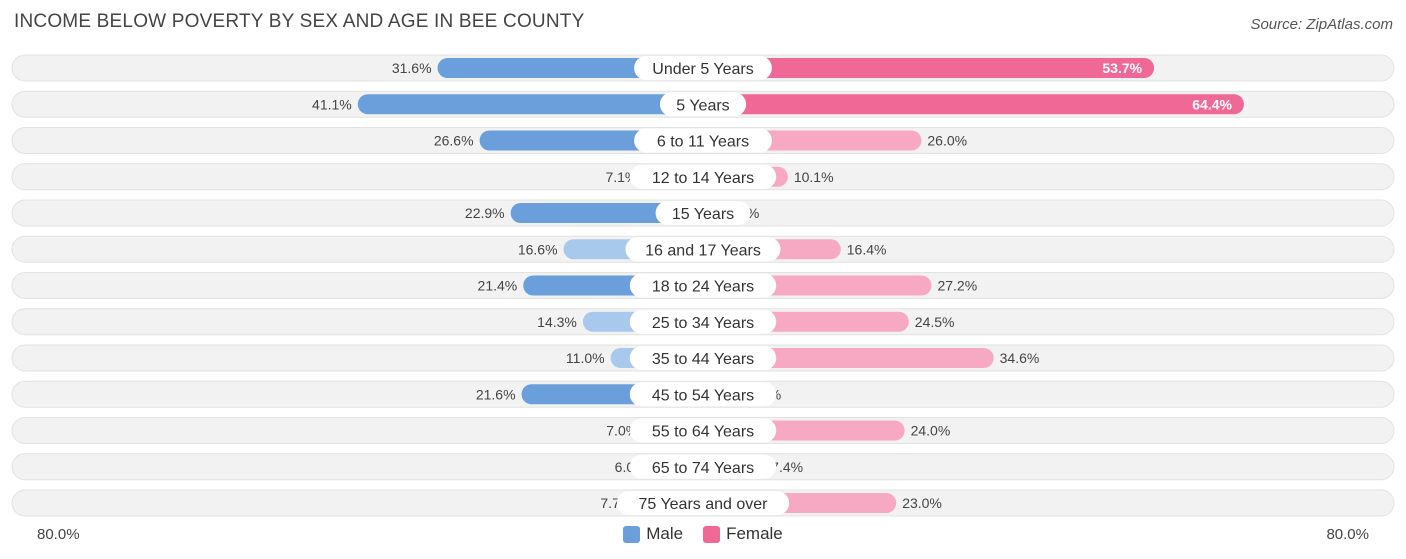 The height and width of the screenshot is (559, 1406). What do you see at coordinates (622, 431) in the screenshot?
I see `male-value-label: 7.0%` at bounding box center [622, 431].